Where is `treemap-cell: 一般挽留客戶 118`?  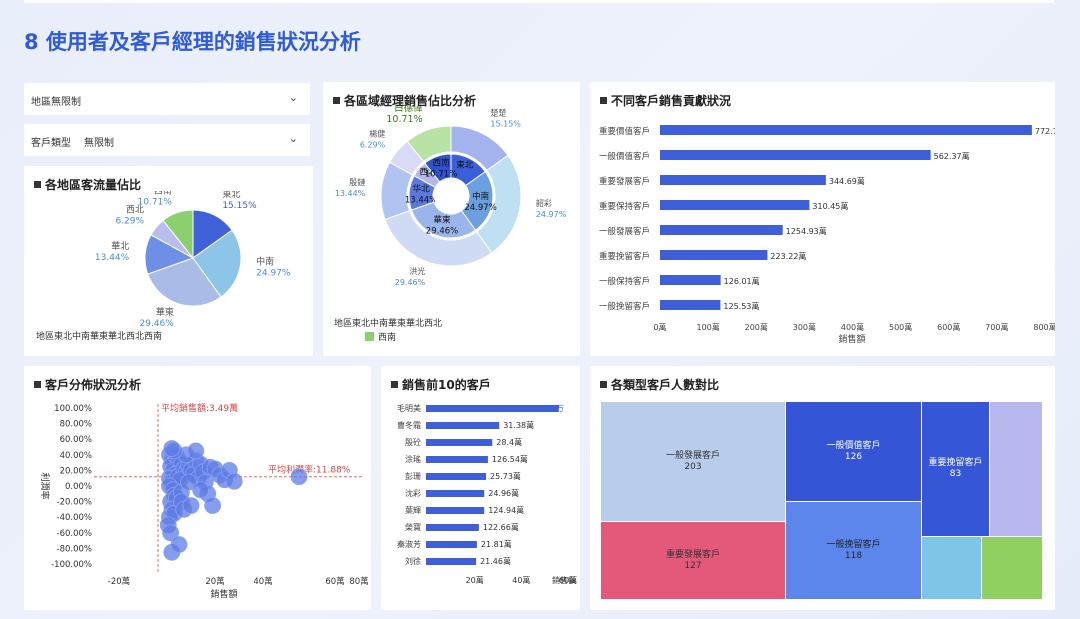 treemap-cell: 一般挽留客戶 118 is located at coordinates (853, 550).